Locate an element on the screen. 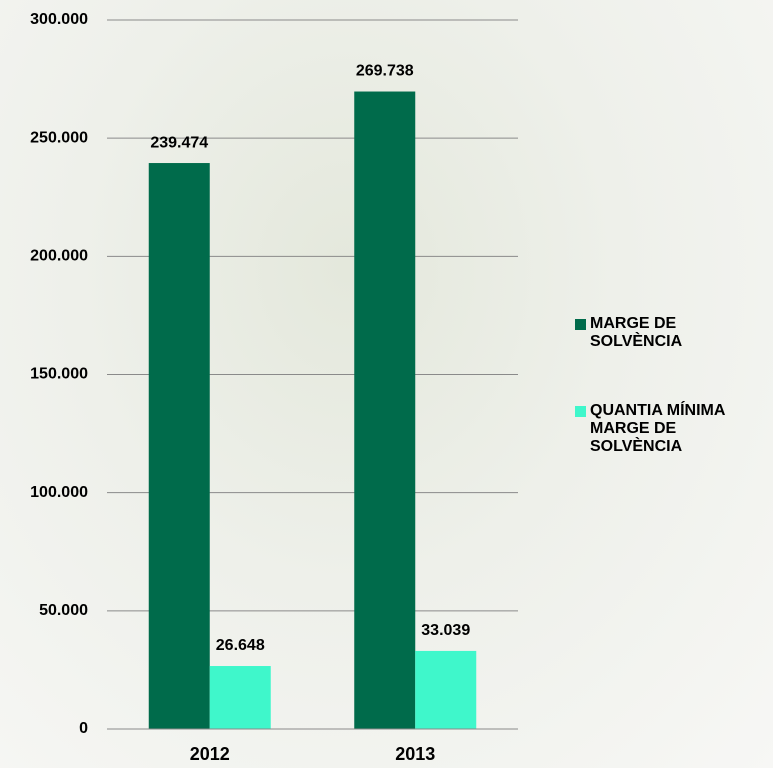 Image resolution: width=773 pixels, height=768 pixels. y-tick-label: 0 is located at coordinates (83, 728).